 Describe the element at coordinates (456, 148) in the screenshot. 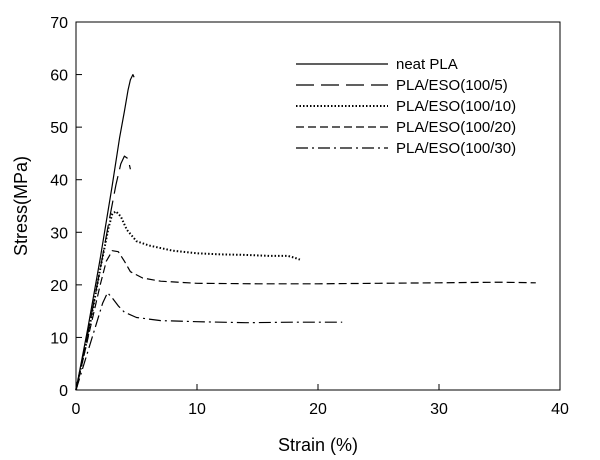

I see `legend-label-5: PLA/ESO(100/30)` at that location.